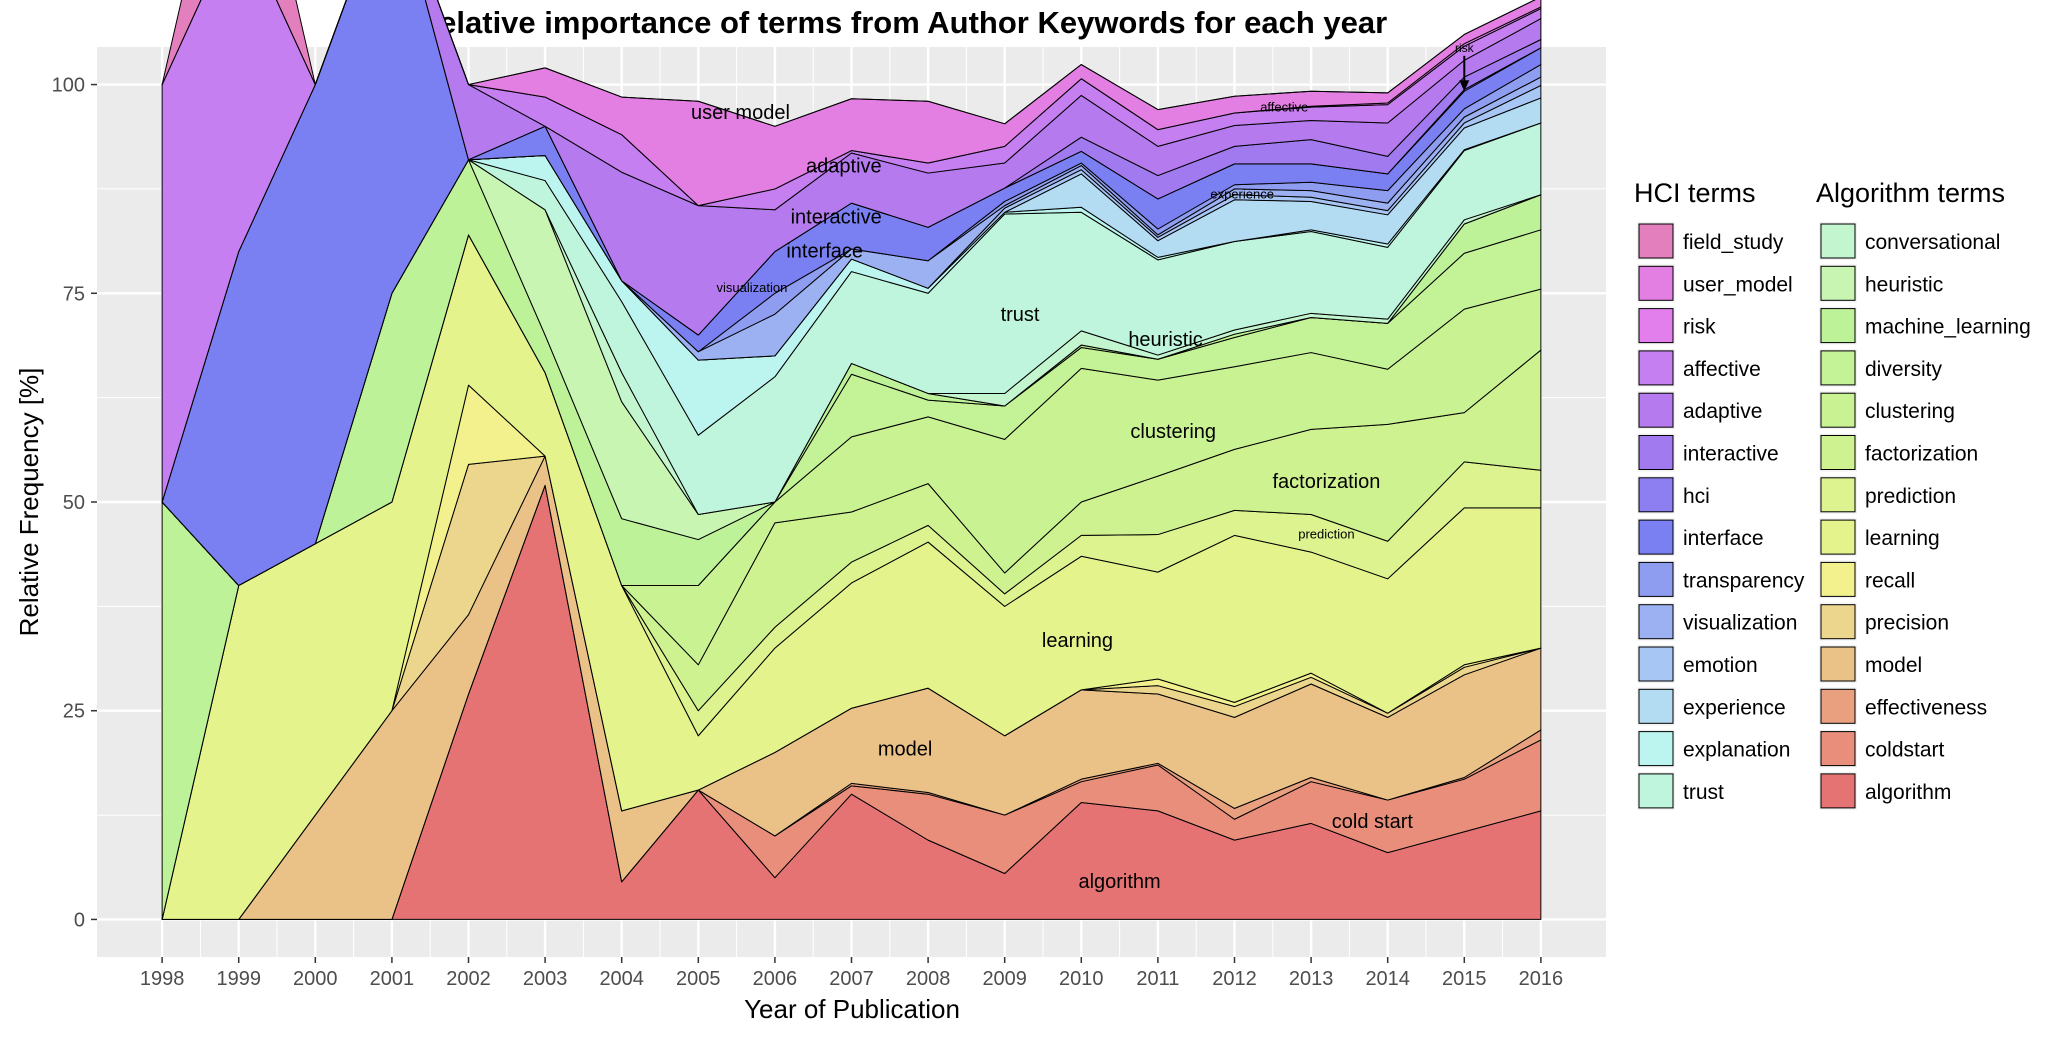  What do you see at coordinates (1465, 48) in the screenshot?
I see `annotation-risk: risk` at bounding box center [1465, 48].